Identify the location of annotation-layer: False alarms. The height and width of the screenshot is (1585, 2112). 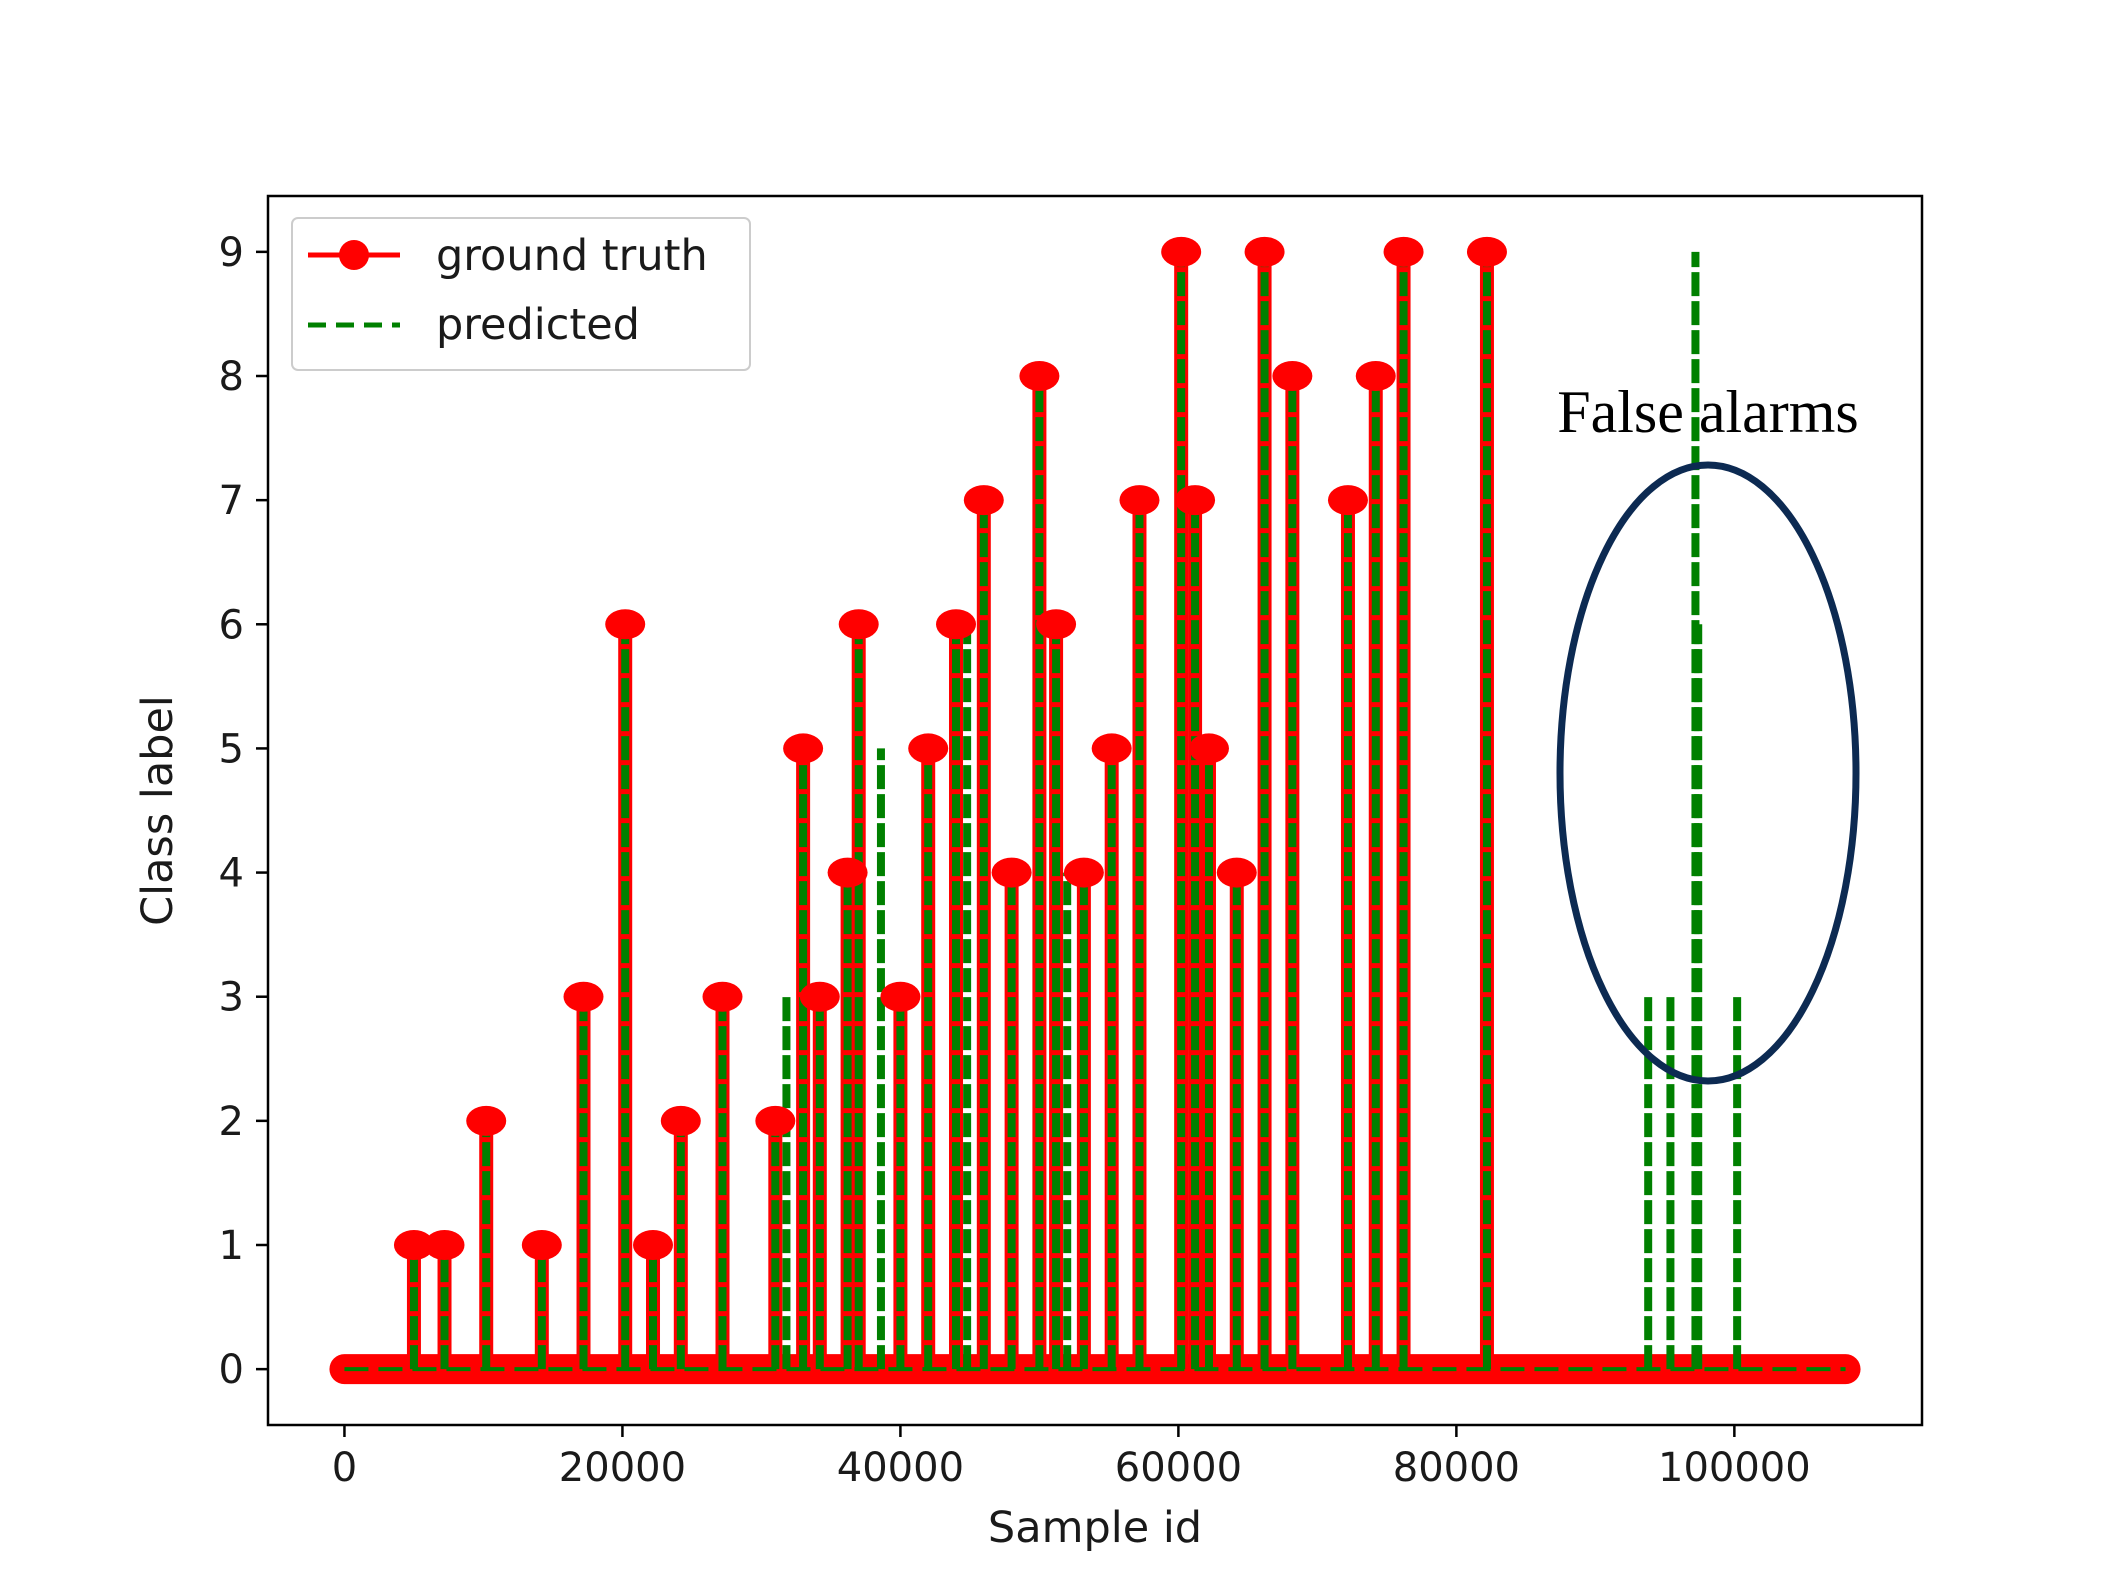
(1708, 732).